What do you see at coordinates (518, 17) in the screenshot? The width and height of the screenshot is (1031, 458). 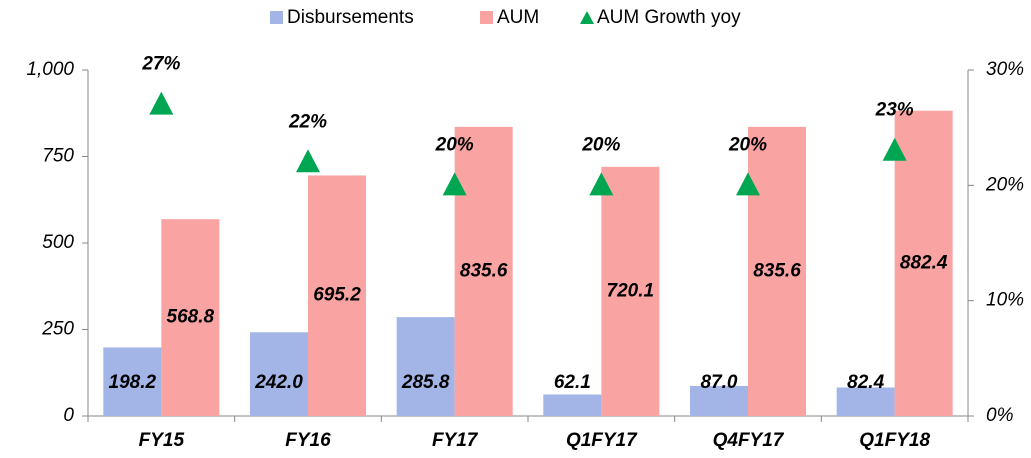 I see `legend-label: AUM` at bounding box center [518, 17].